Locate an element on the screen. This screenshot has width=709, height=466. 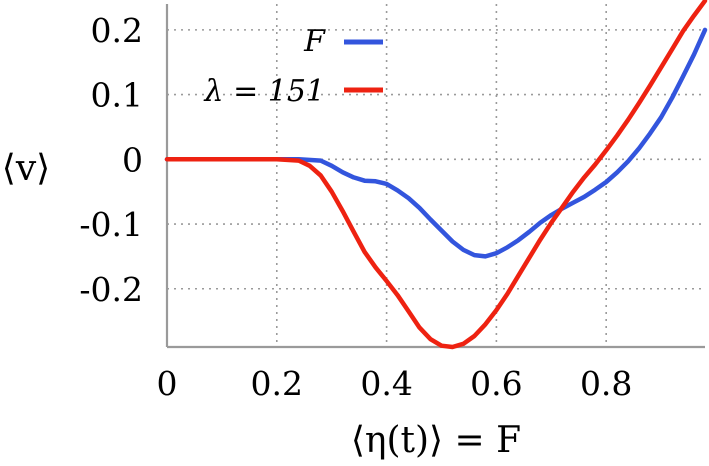
legend-label-1: λ = 151 is located at coordinates (264, 91).